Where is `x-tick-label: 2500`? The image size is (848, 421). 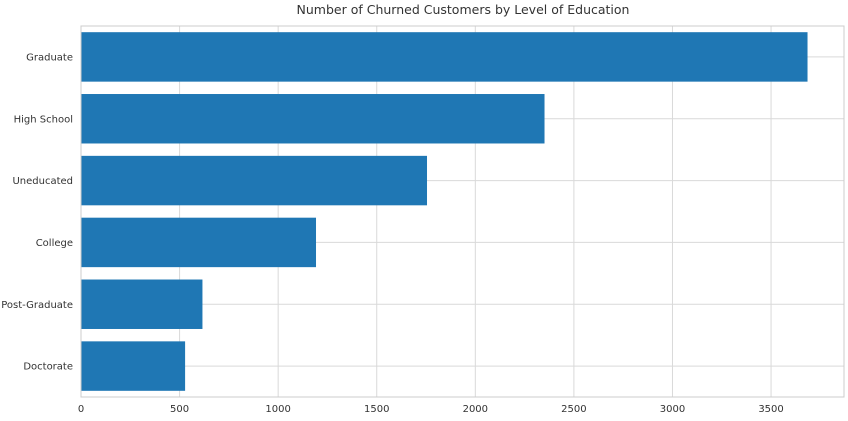 x-tick-label: 2500 is located at coordinates (573, 409).